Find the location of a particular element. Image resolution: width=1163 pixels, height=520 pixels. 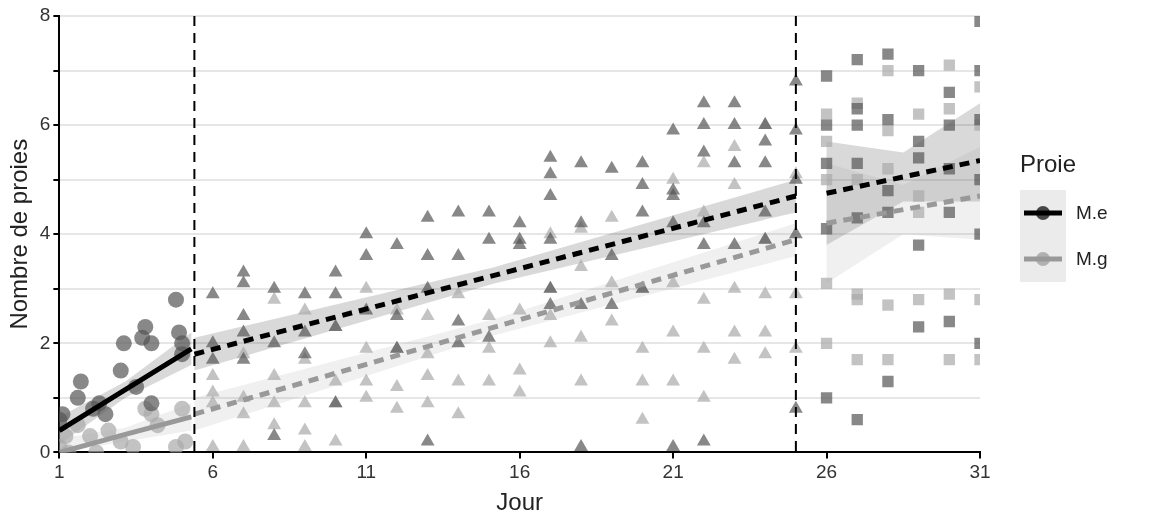

x-tick-label: 6 is located at coordinates (213, 472).